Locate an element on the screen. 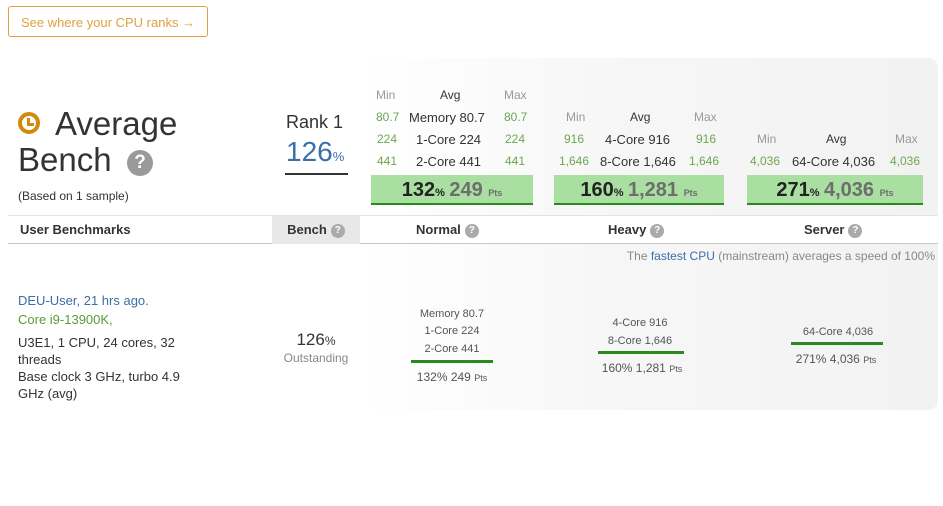  avg-value: 1-Core 224 is located at coordinates (449, 139).